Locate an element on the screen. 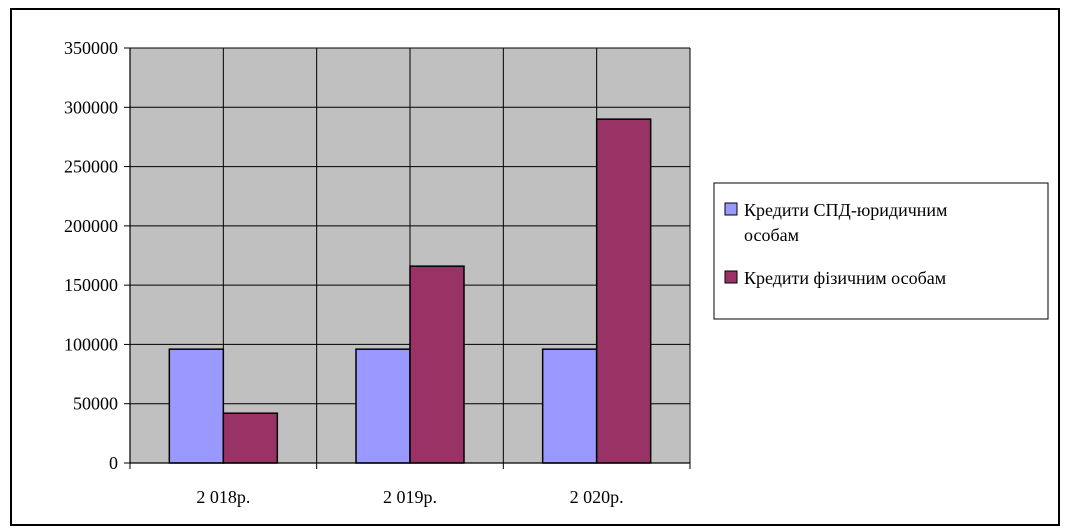 The image size is (1065, 531). y-tick-label: 350000 is located at coordinates (91, 48).